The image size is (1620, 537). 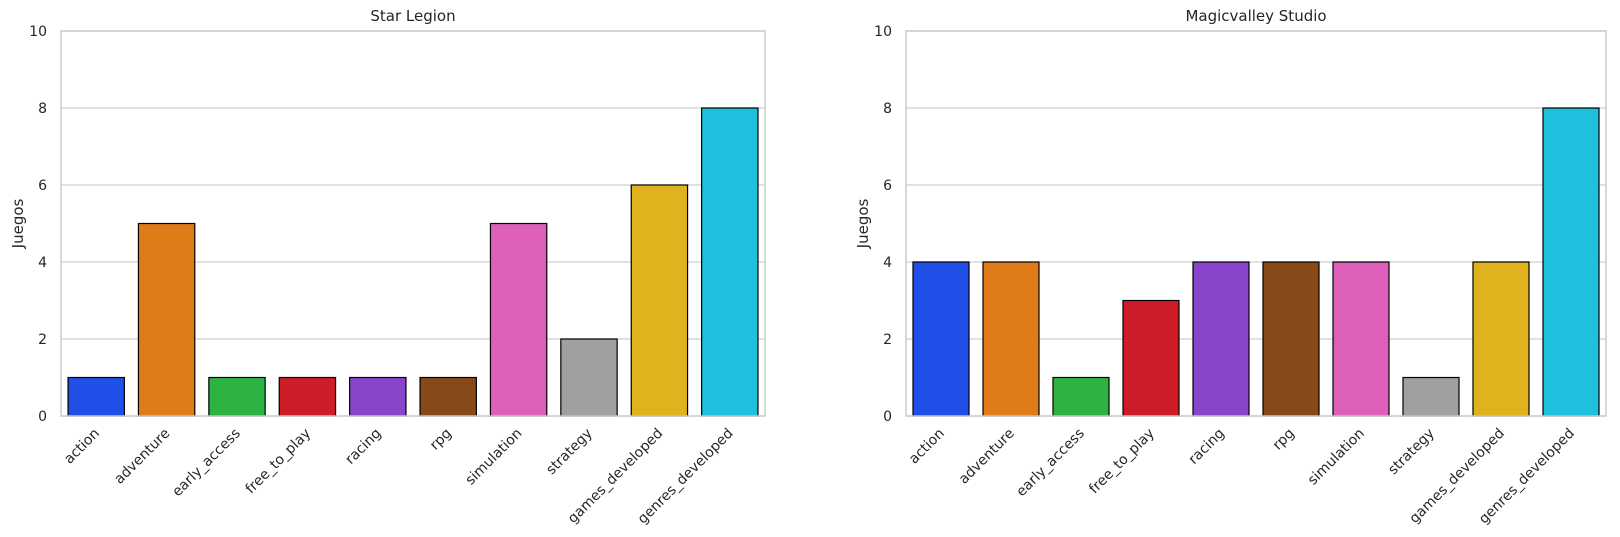 I want to click on chart-title: Magicvalley Studio, so click(x=1255, y=16).